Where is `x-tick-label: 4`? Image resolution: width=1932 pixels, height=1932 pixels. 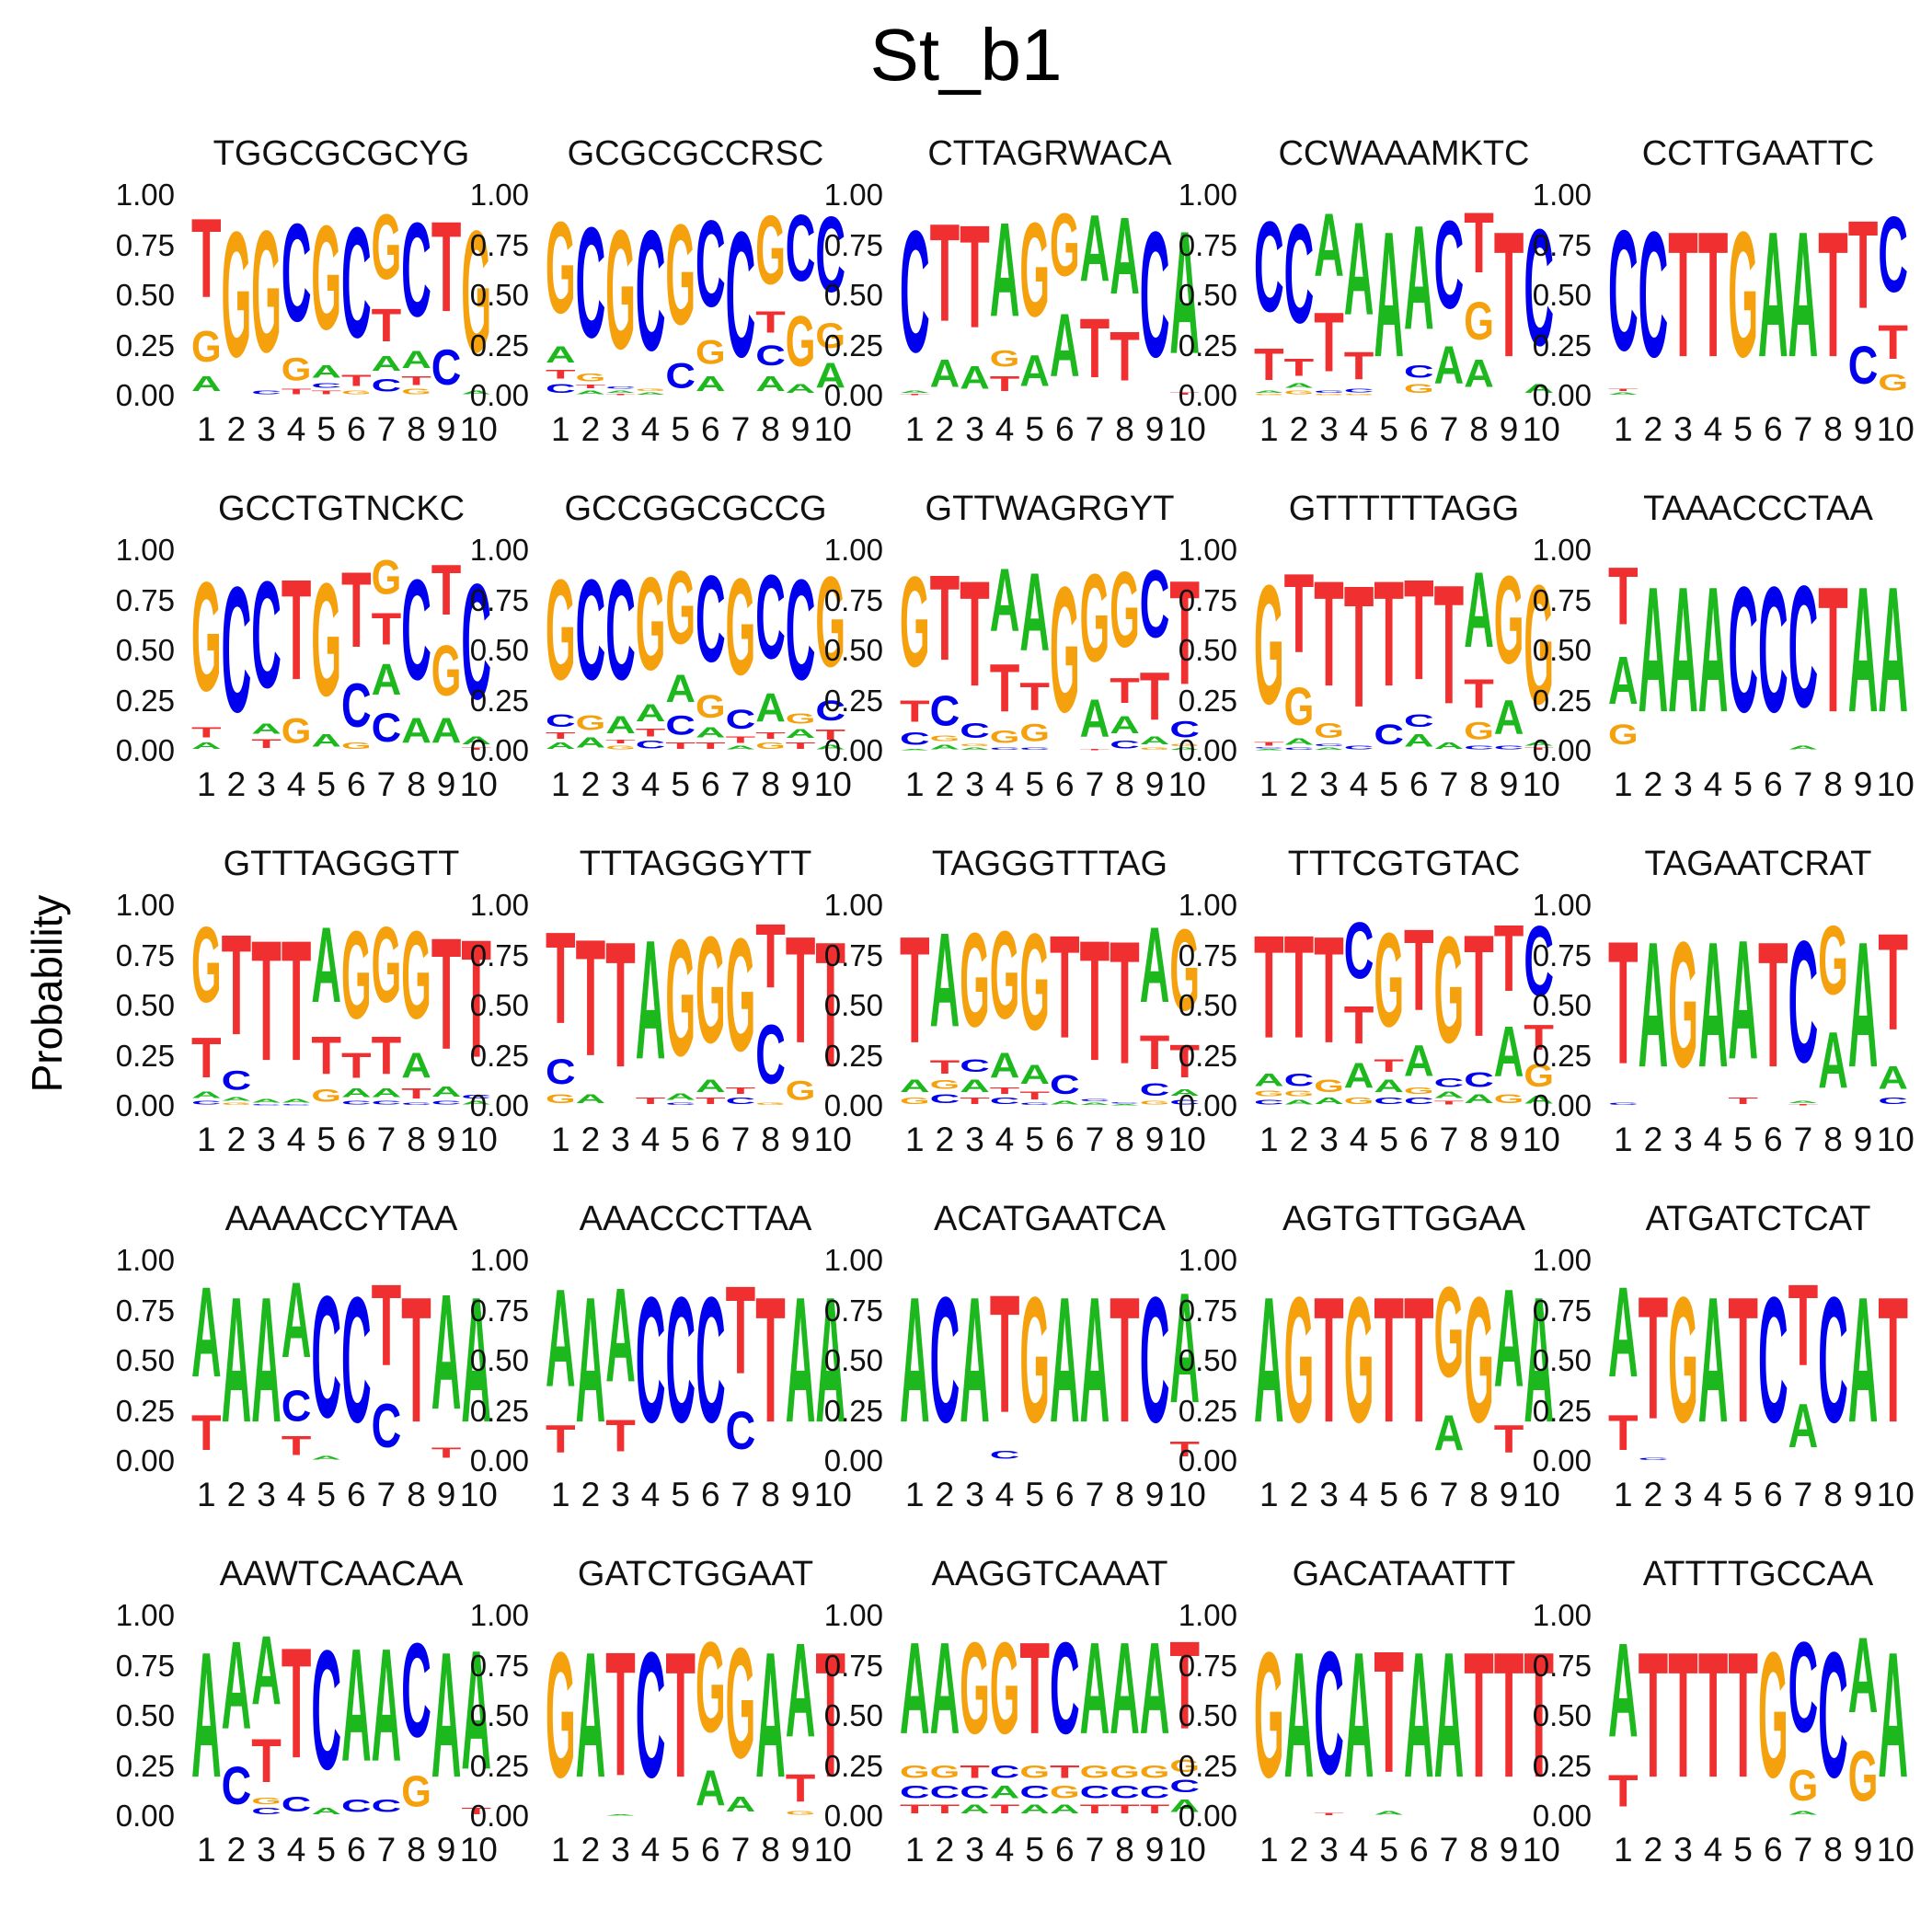 x-tick-label: 4 is located at coordinates (1005, 1139).